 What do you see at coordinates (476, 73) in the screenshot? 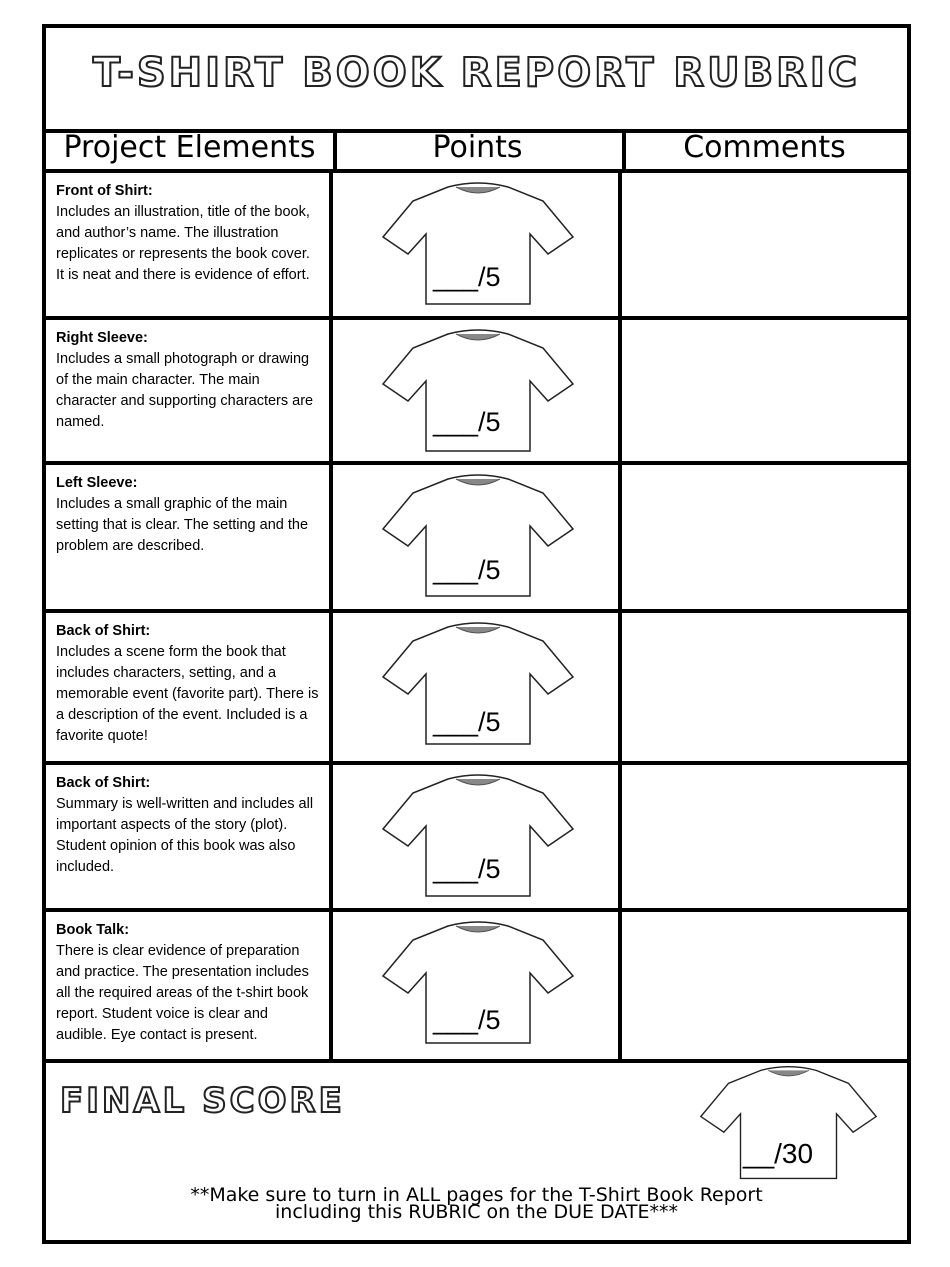
I see `page-title: T-SHIRT BOOK REPORT RUBRIC` at bounding box center [476, 73].